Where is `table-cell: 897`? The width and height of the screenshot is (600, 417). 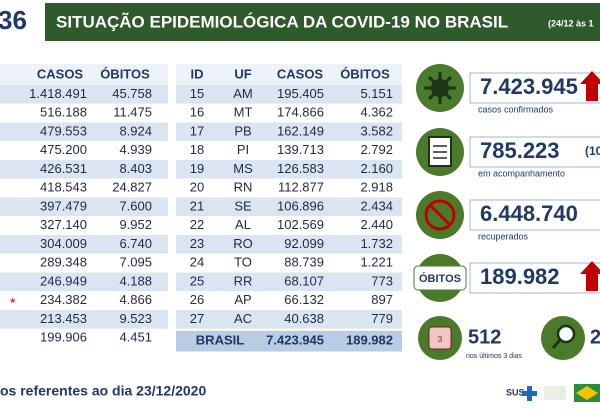 table-cell: 897 is located at coordinates (382, 299).